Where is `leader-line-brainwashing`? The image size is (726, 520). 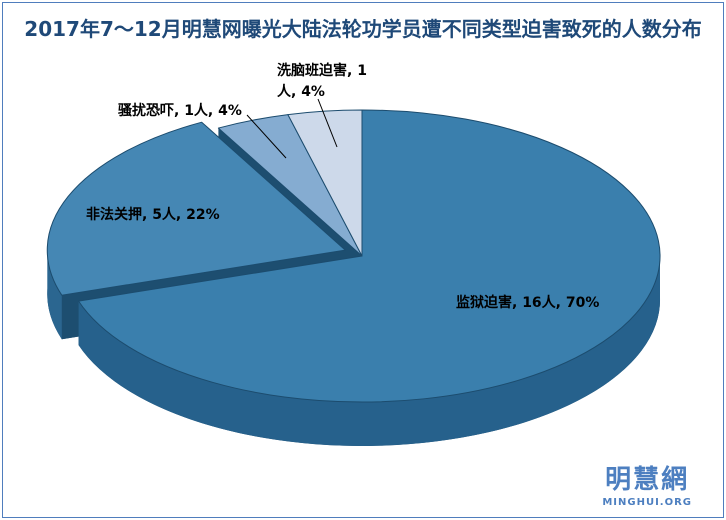
leader-line-brainwashing is located at coordinates (327, 123).